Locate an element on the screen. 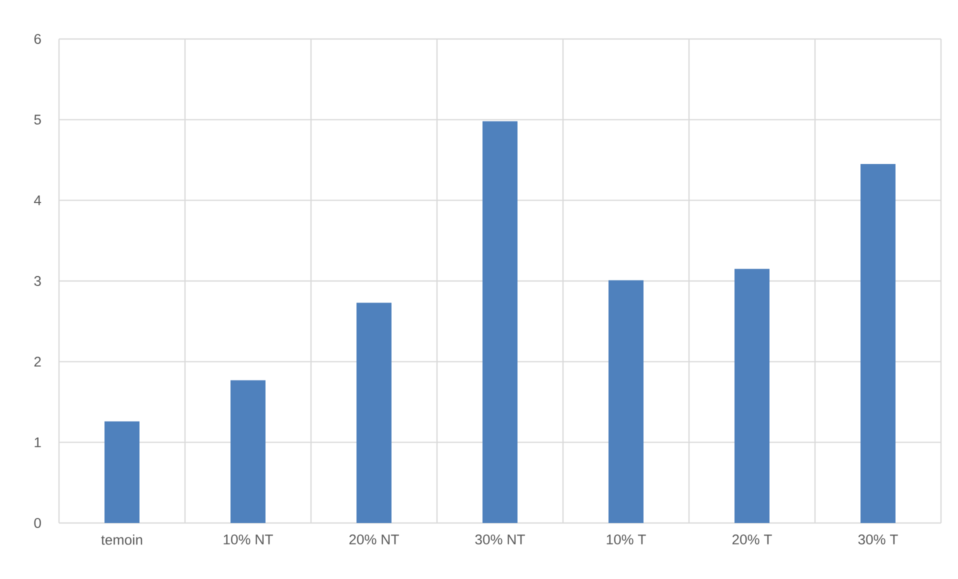  y-tick-label: 5 is located at coordinates (37, 119).